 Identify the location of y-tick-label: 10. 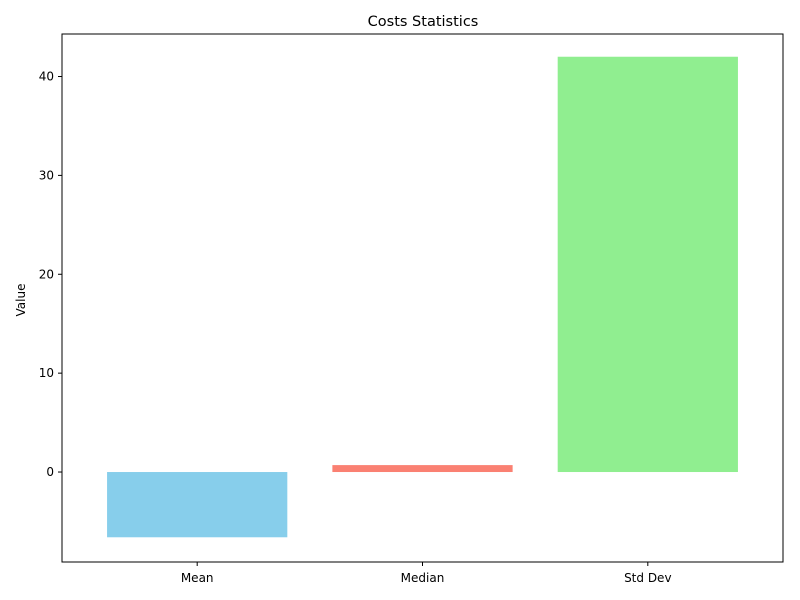
(46, 373).